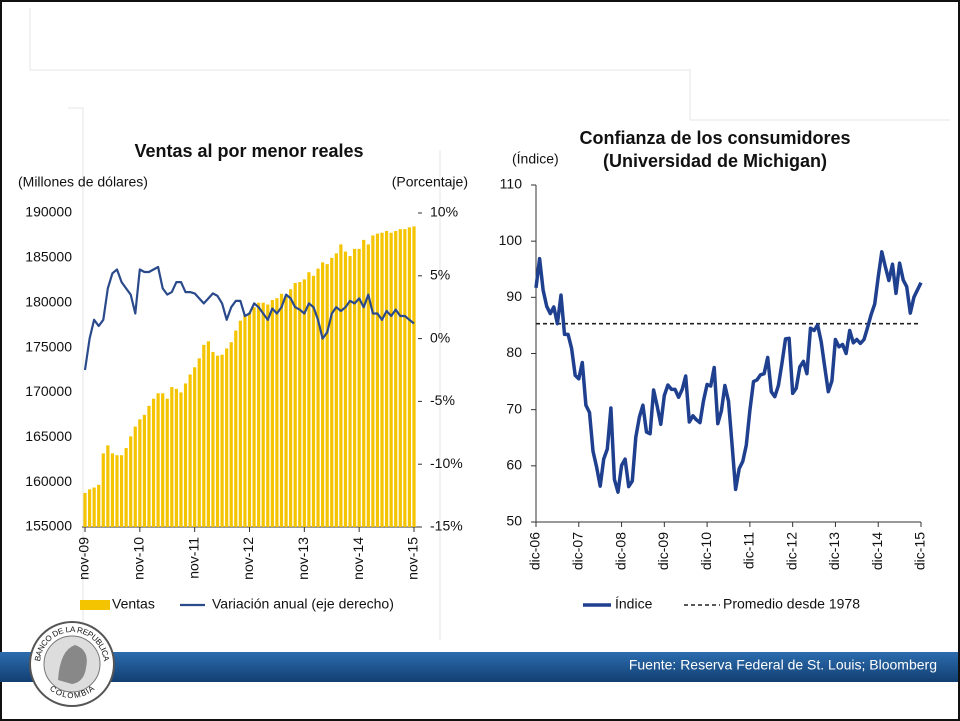 The width and height of the screenshot is (960, 721). I want to click on y2-tick-label: -5%, so click(442, 400).